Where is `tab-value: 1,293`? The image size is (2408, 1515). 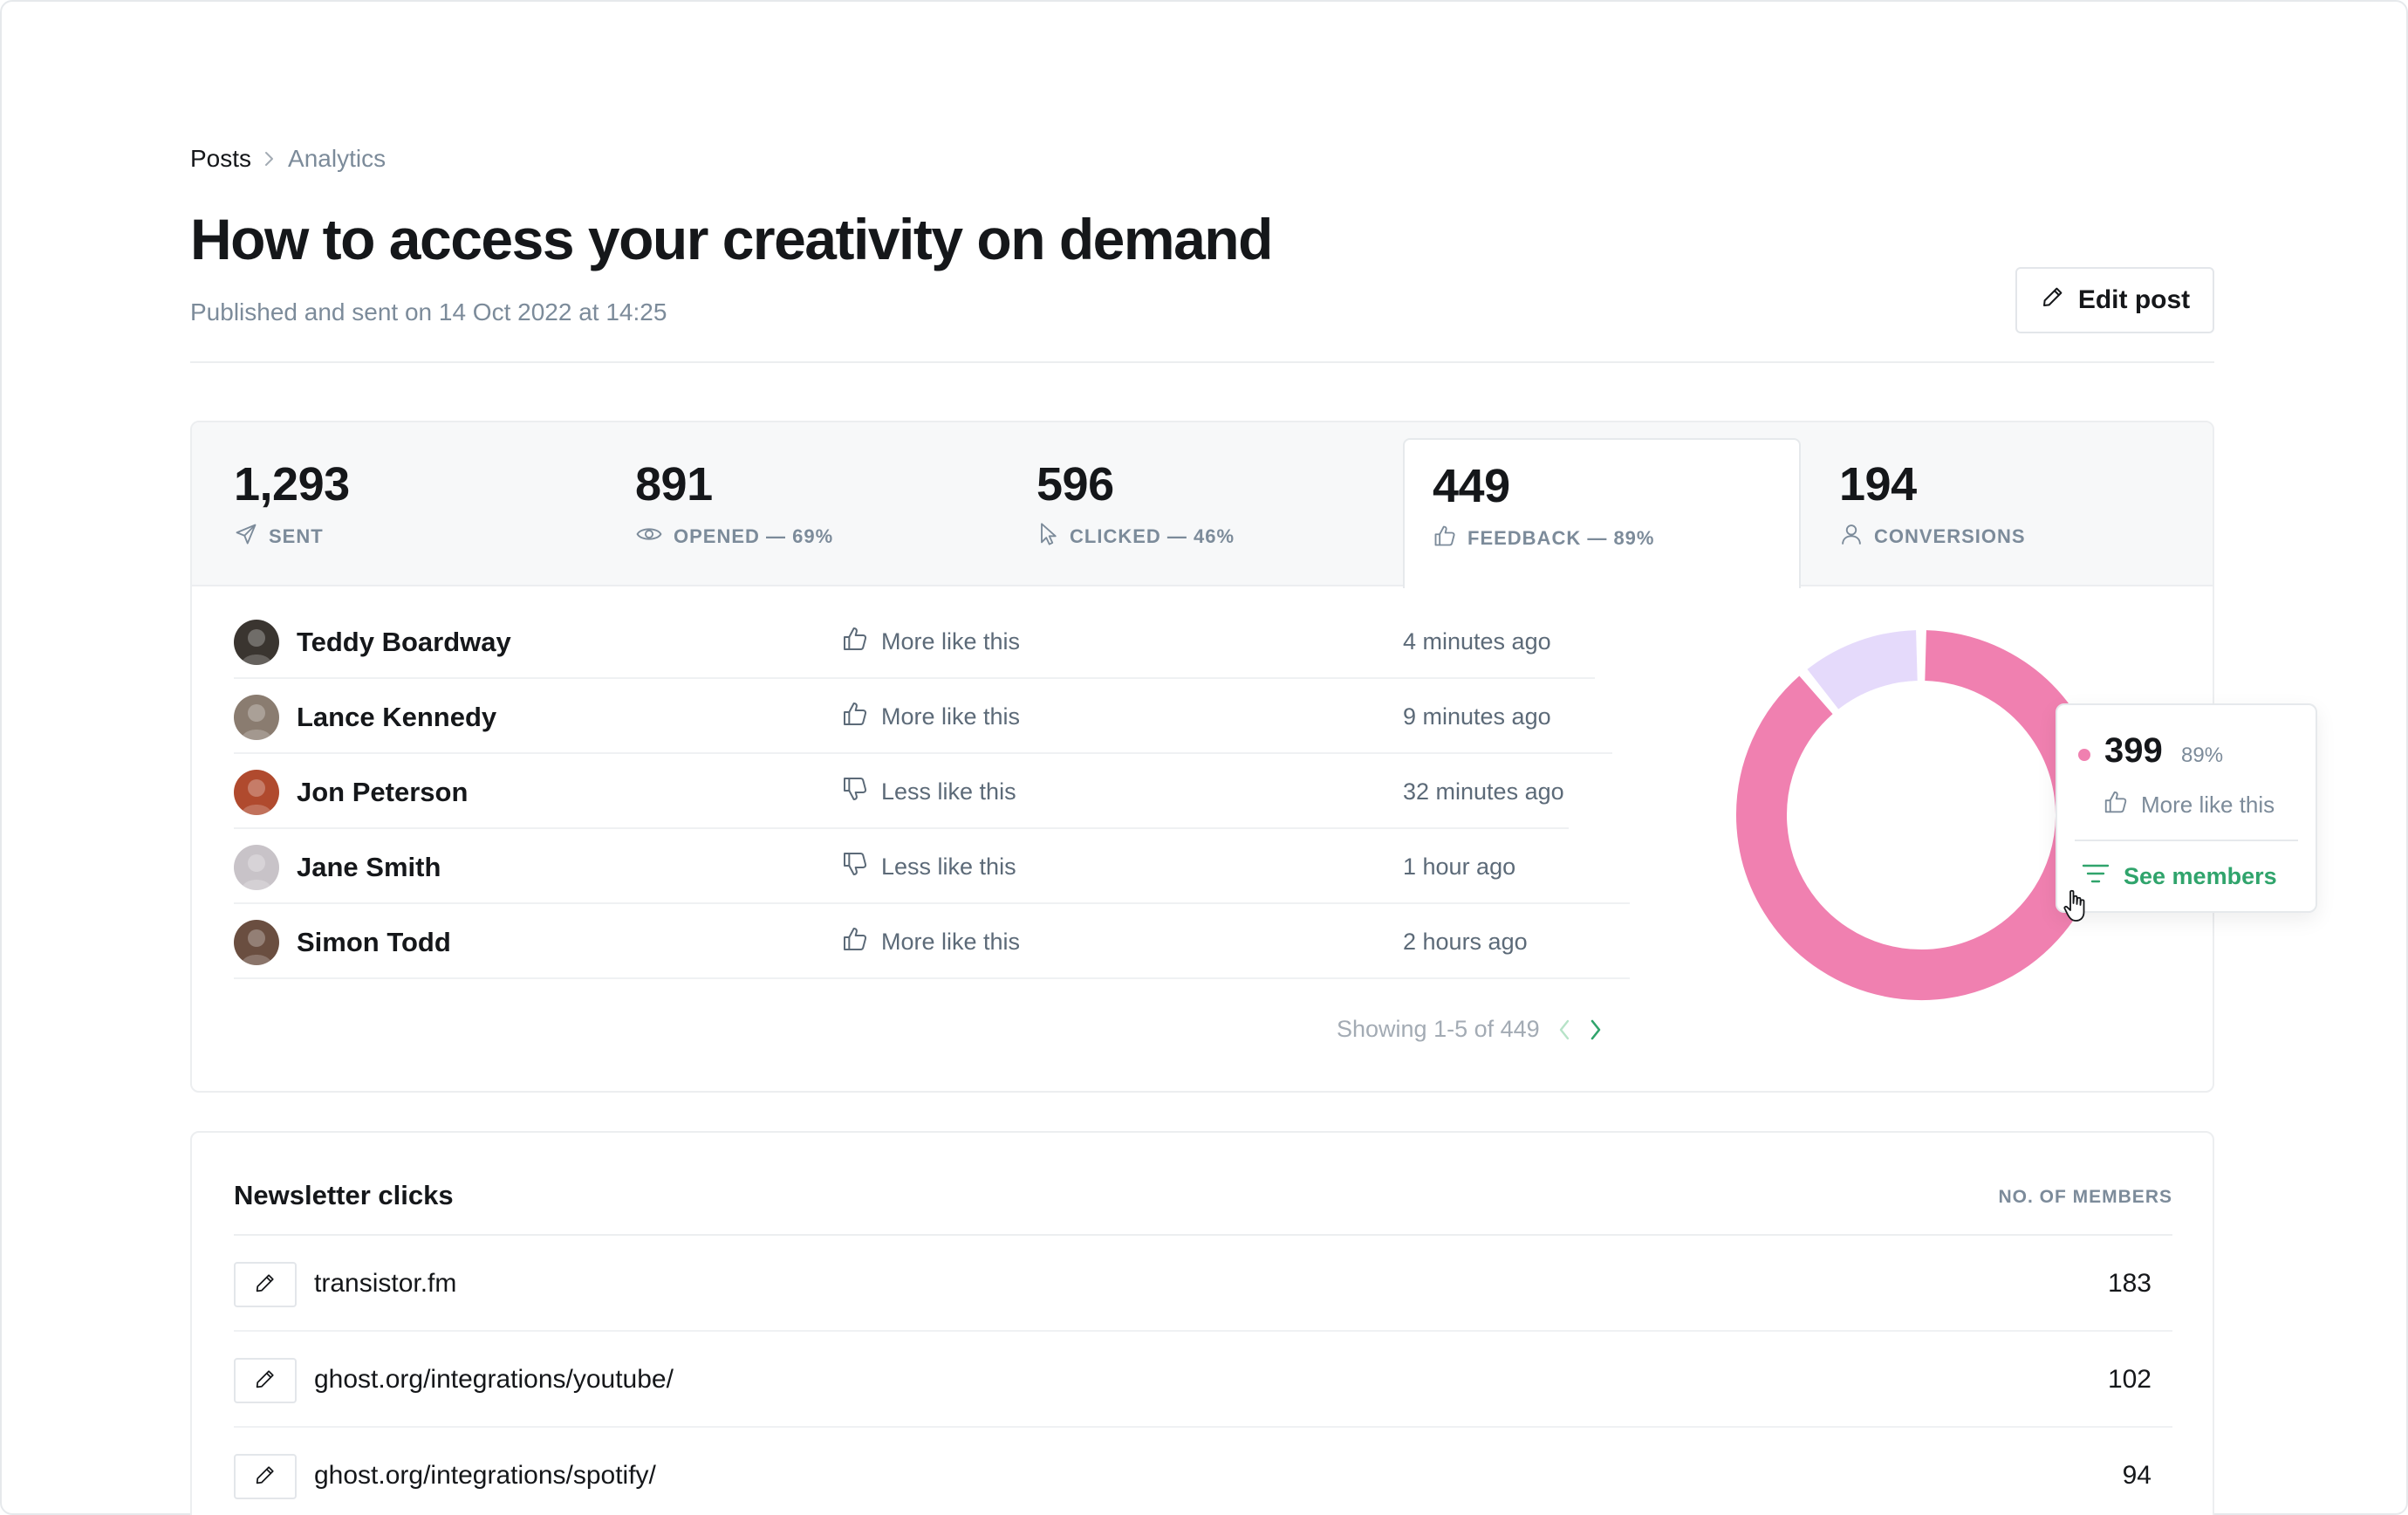 tab-value: 1,293 is located at coordinates (292, 484).